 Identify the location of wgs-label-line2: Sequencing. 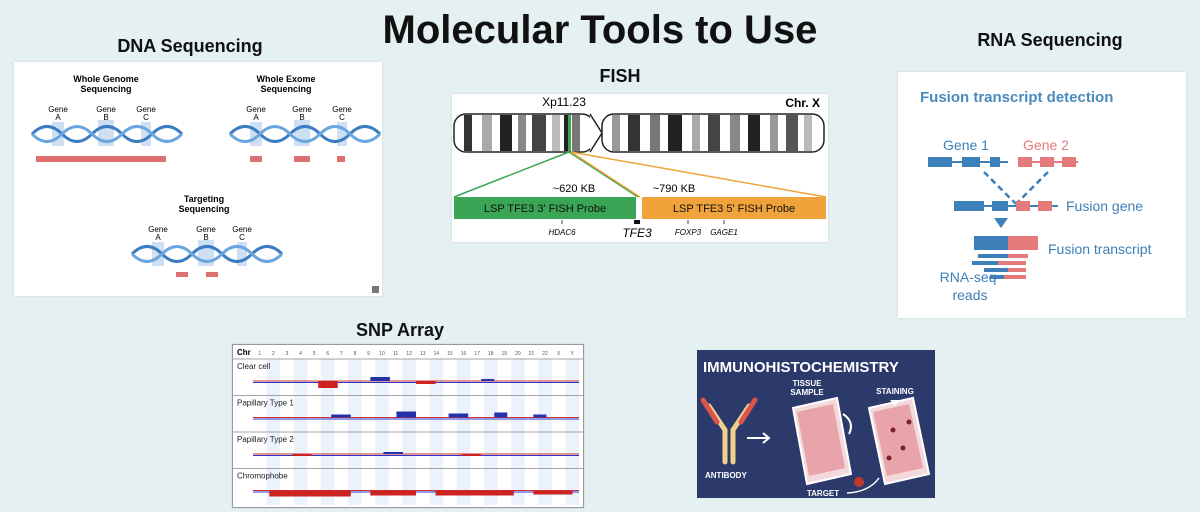
(105, 89).